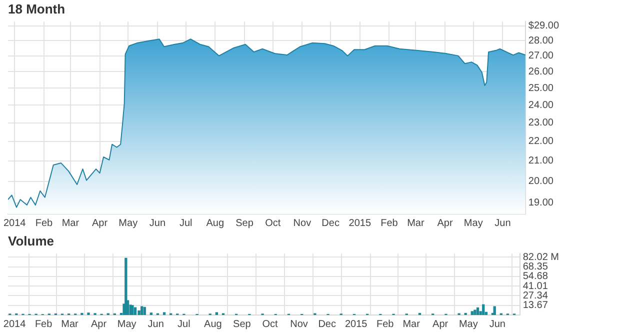  I want to click on y-tick-label: 27.34, so click(535, 296).